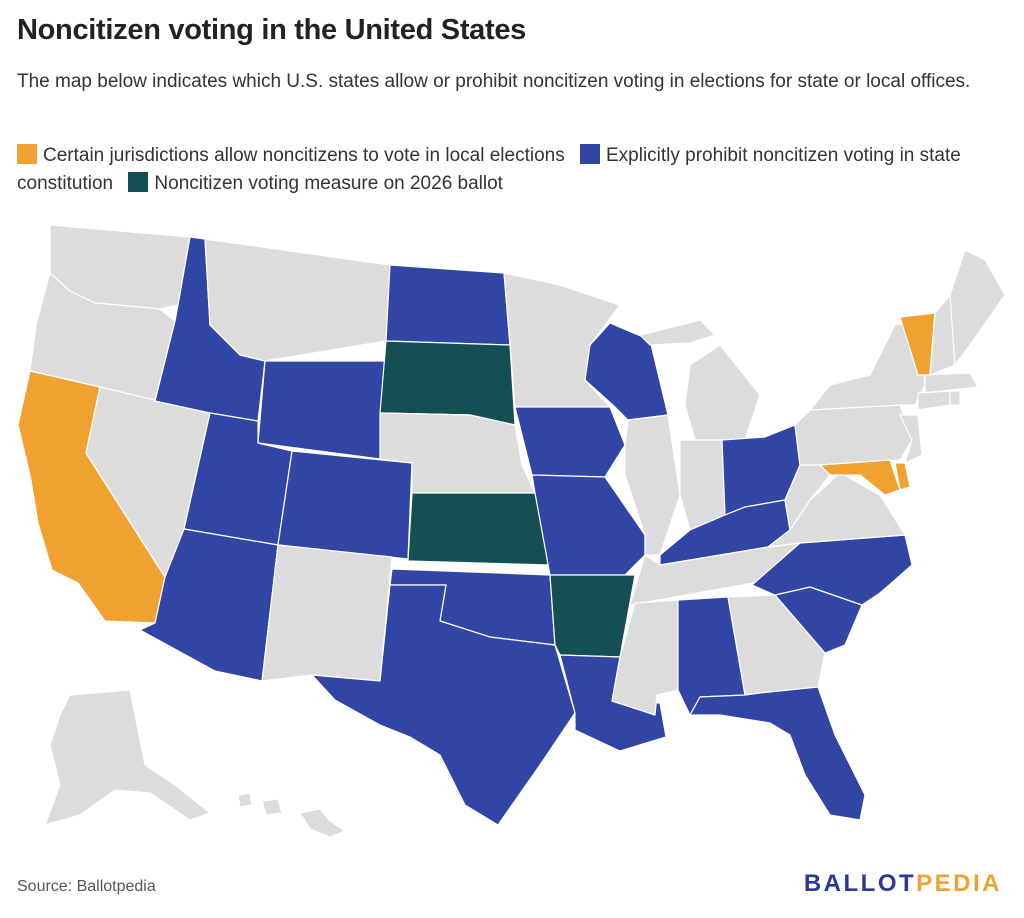 Image resolution: width=1024 pixels, height=918 pixels. I want to click on state-maine, so click(977, 307).